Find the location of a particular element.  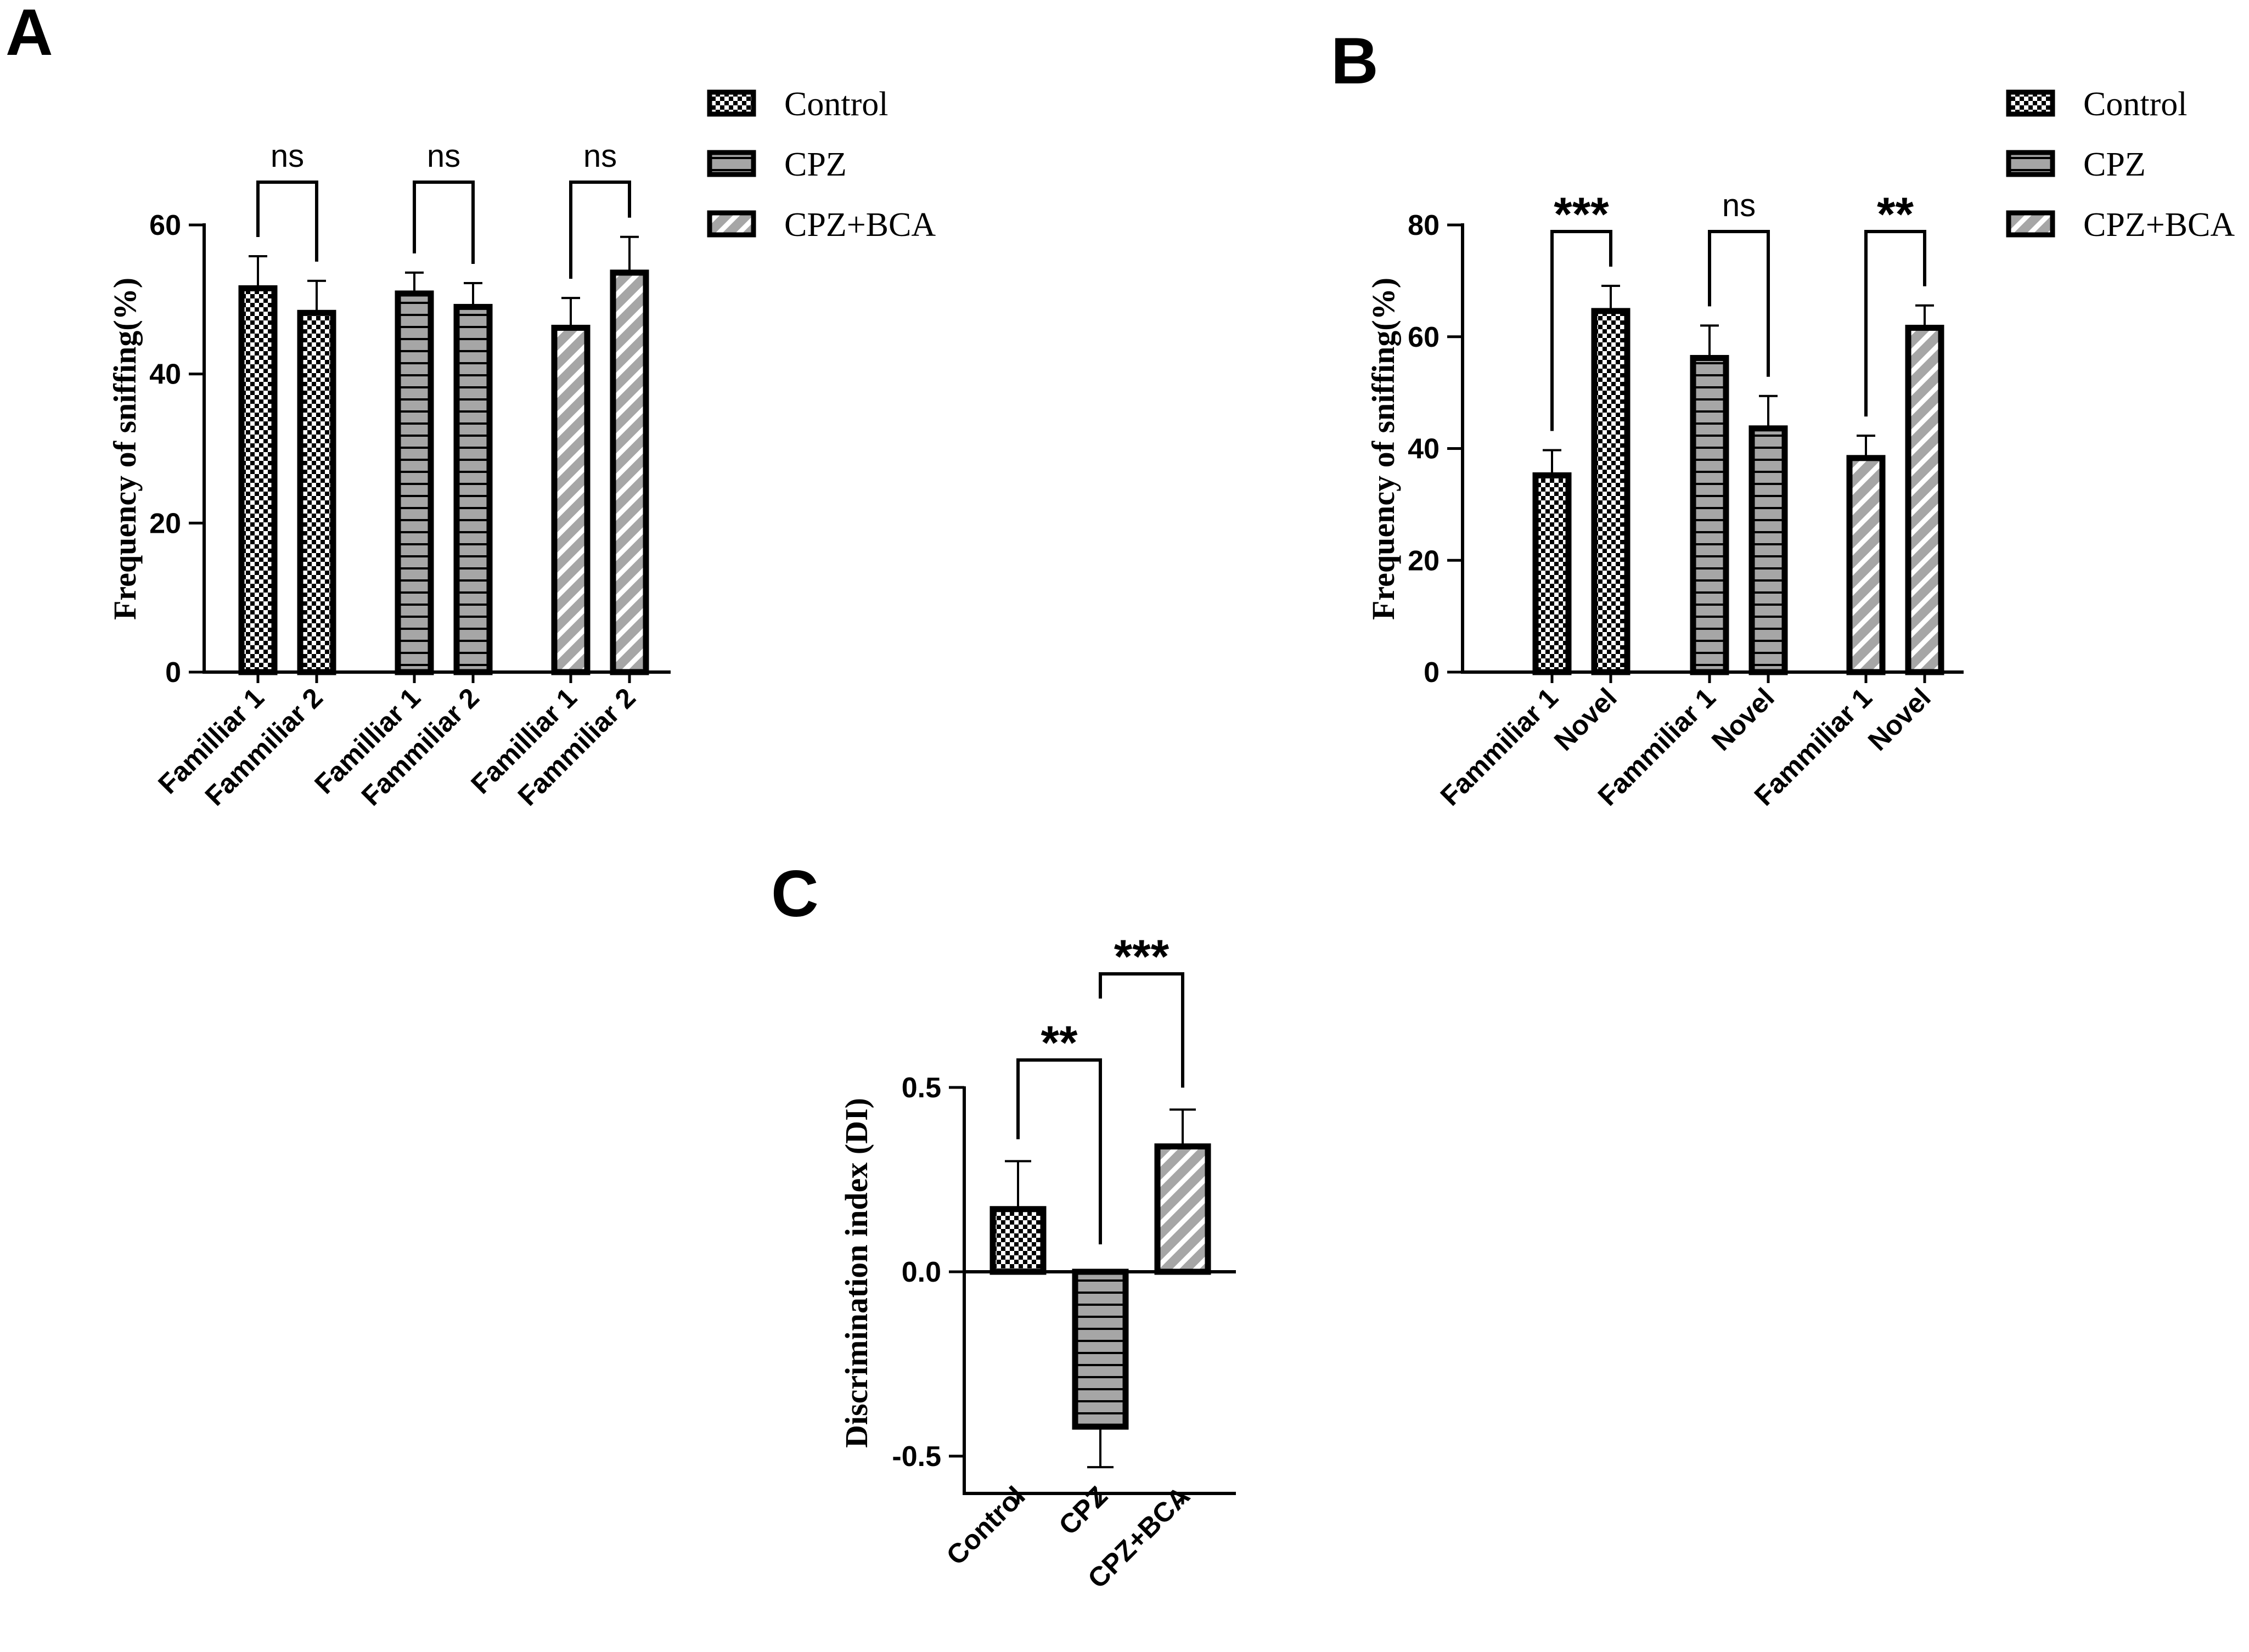

panel-a-legend: Control CPZ CPZ+BCA is located at coordinates (821, 165).